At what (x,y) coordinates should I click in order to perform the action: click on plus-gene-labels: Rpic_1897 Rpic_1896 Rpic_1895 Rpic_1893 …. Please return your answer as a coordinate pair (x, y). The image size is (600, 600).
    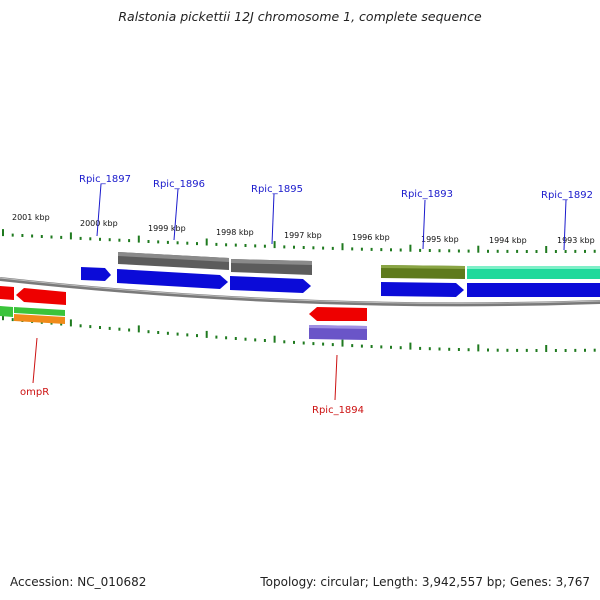
    Looking at the image, I should click on (336, 187).